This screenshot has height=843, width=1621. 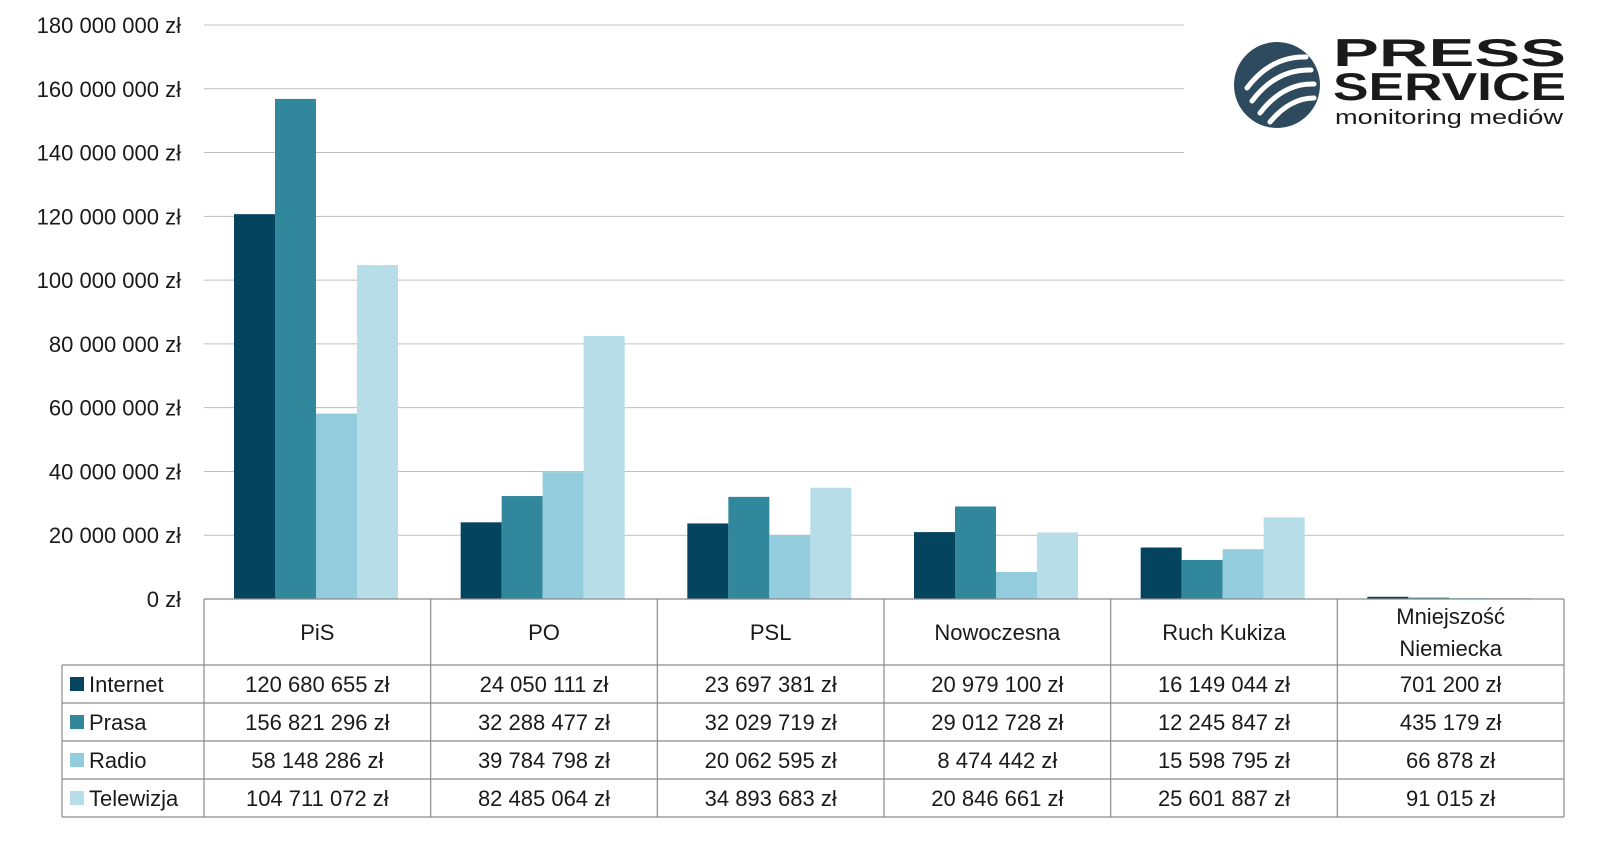 I want to click on y-tick-label: 80 000 000 zł, so click(x=115, y=344).